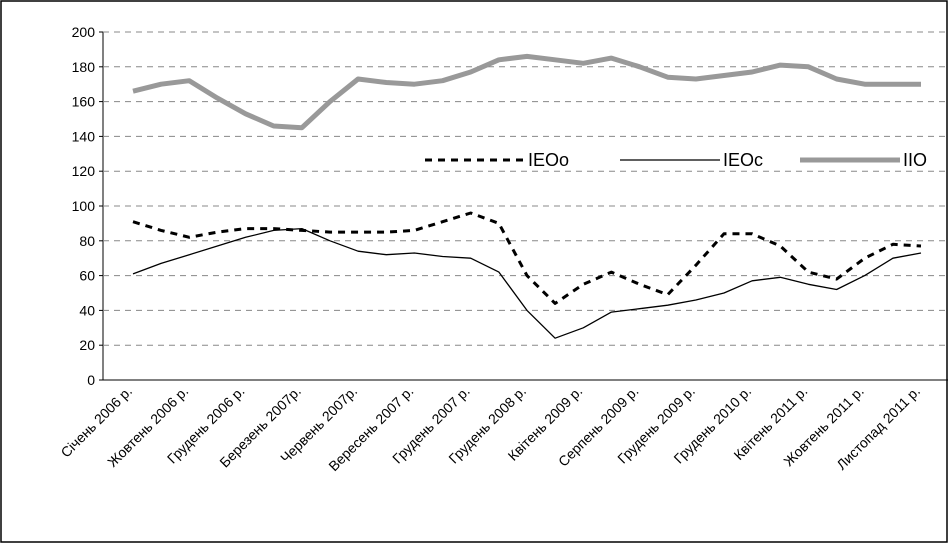  Describe the element at coordinates (84, 32) in the screenshot. I see `y-tick-label: 200` at that location.